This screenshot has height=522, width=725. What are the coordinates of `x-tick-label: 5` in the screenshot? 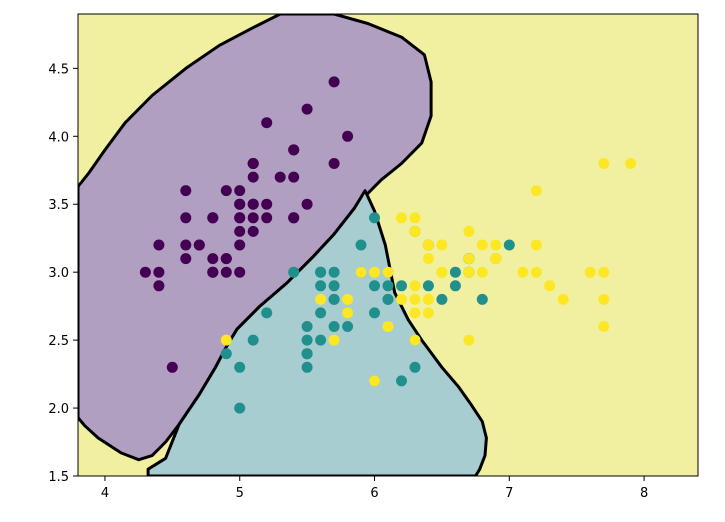 It's located at (240, 493).